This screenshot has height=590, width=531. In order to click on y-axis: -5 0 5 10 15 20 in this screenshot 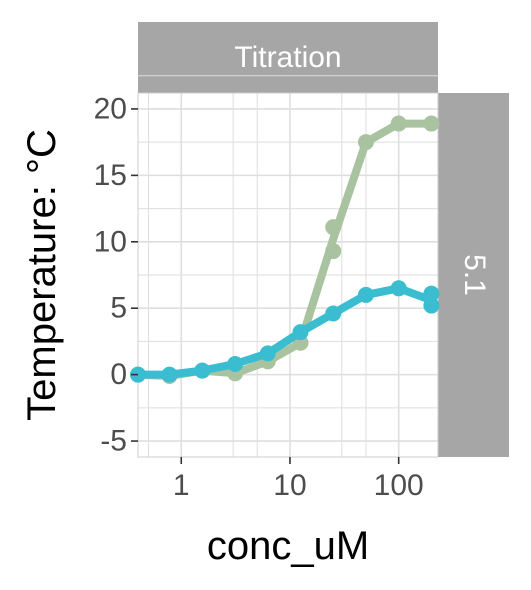, I will do `click(116, 275)`.